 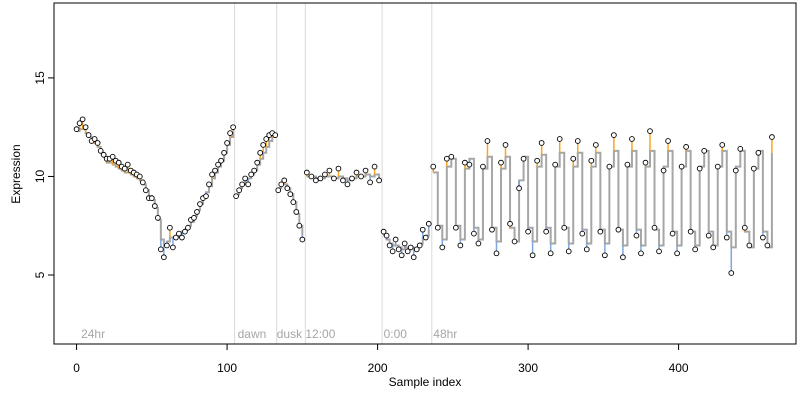 I want to click on y-tick-label: 15, so click(x=40, y=78).